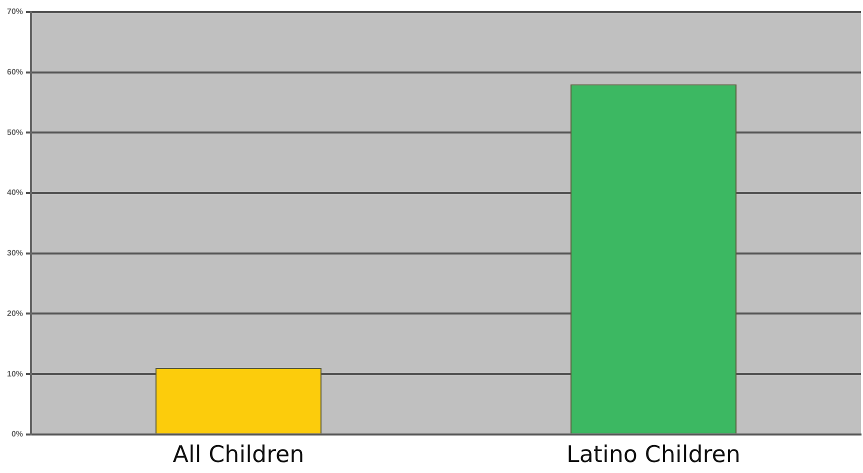 The image size is (863, 473). I want to click on x-tick-label: Latino Children, so click(653, 455).